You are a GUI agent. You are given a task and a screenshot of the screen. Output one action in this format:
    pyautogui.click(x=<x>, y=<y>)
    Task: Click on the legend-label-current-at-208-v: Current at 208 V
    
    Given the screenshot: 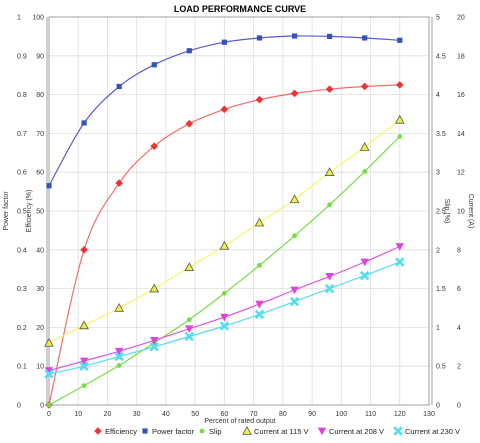 What is the action you would take?
    pyautogui.click(x=356, y=431)
    